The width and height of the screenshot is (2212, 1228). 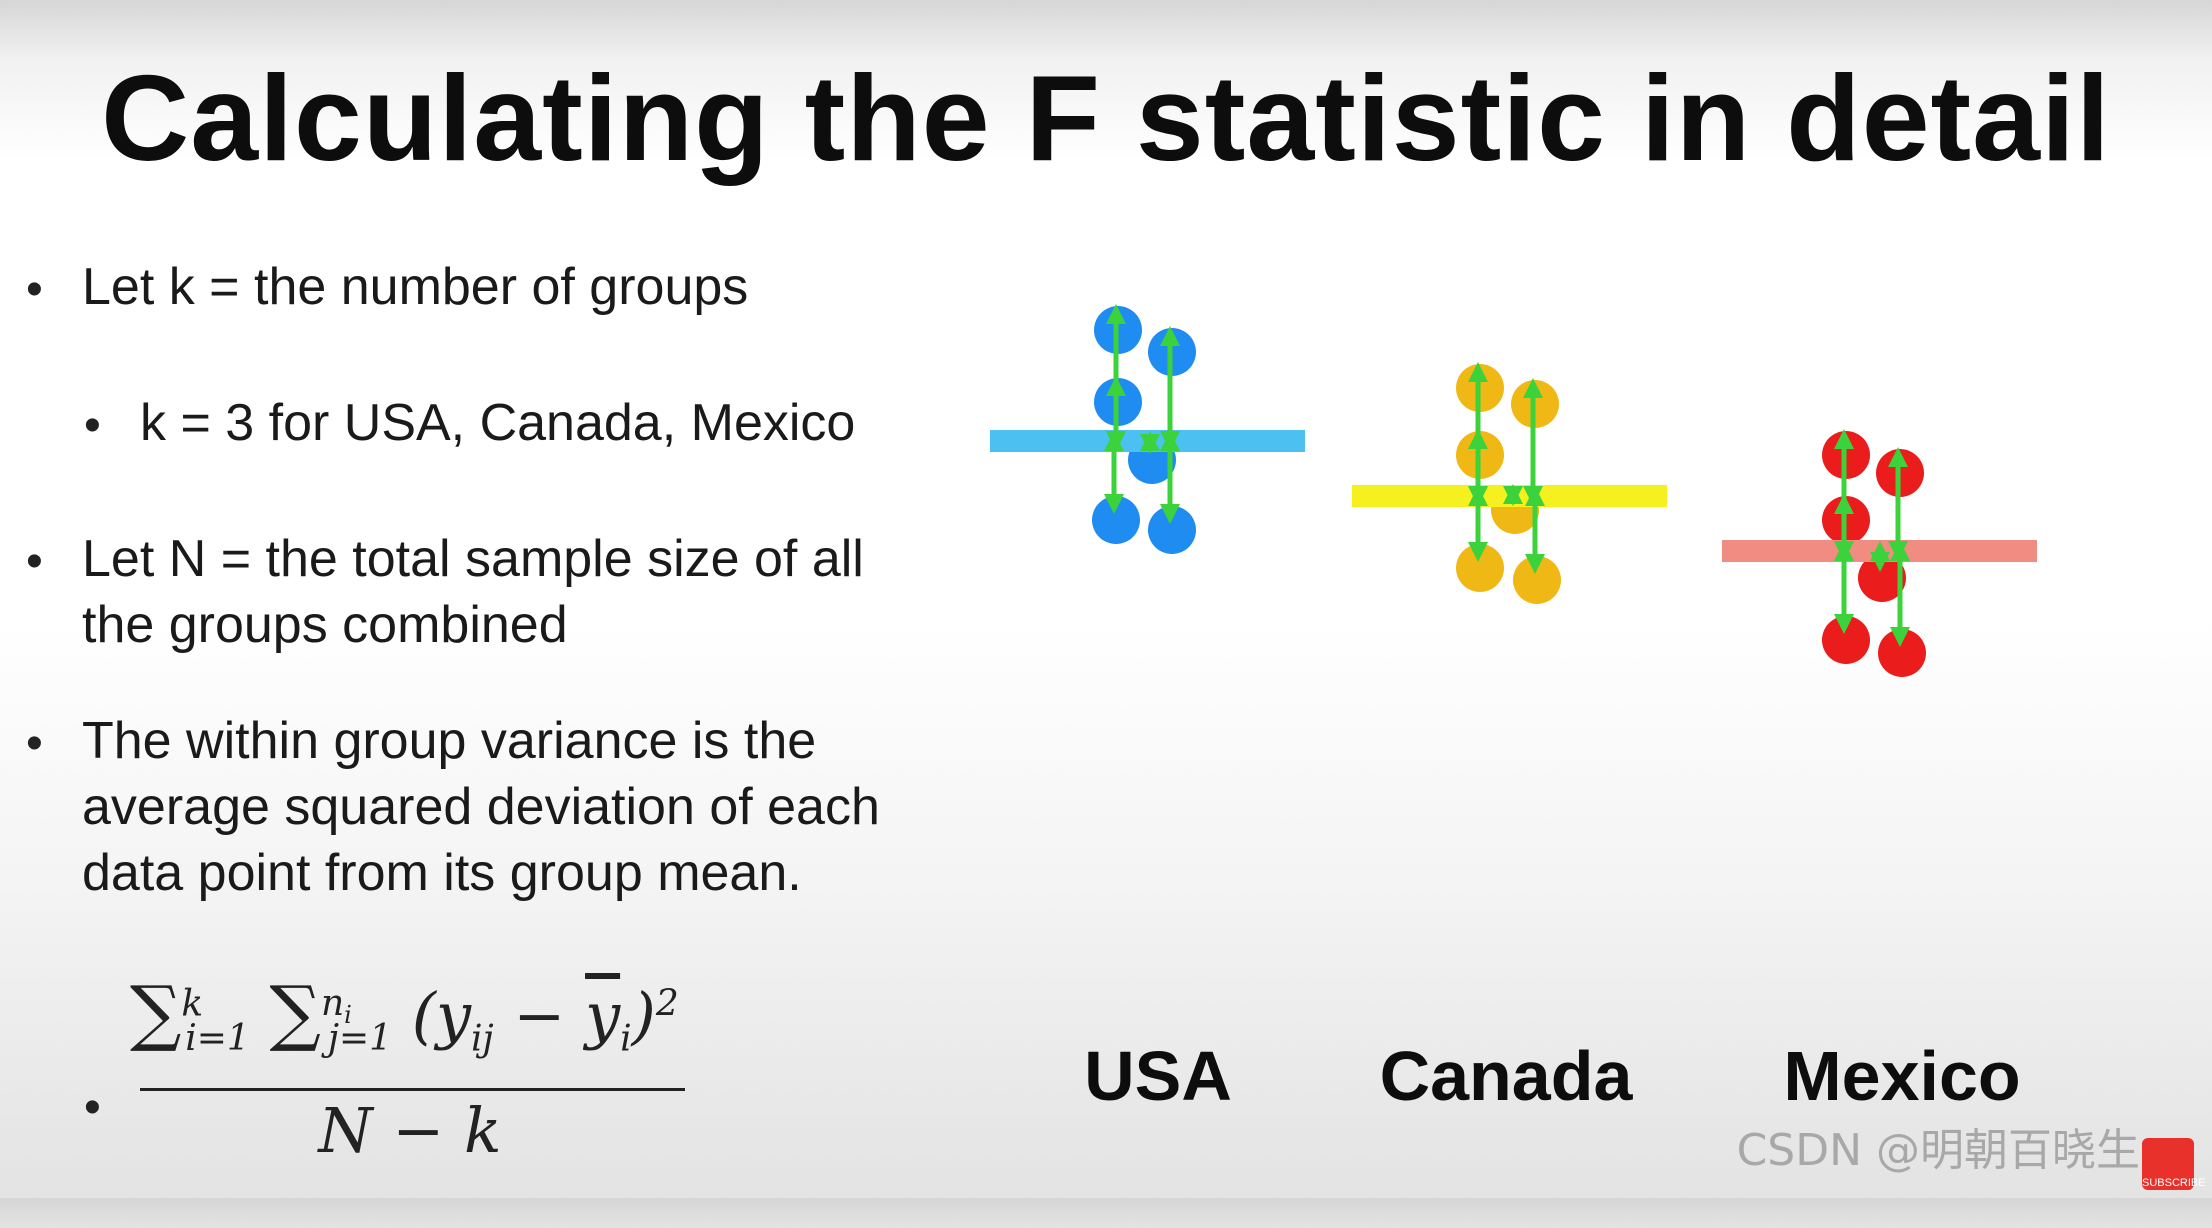 What do you see at coordinates (473, 559) in the screenshot?
I see `bullet-line: Let N = the total sample size of all` at bounding box center [473, 559].